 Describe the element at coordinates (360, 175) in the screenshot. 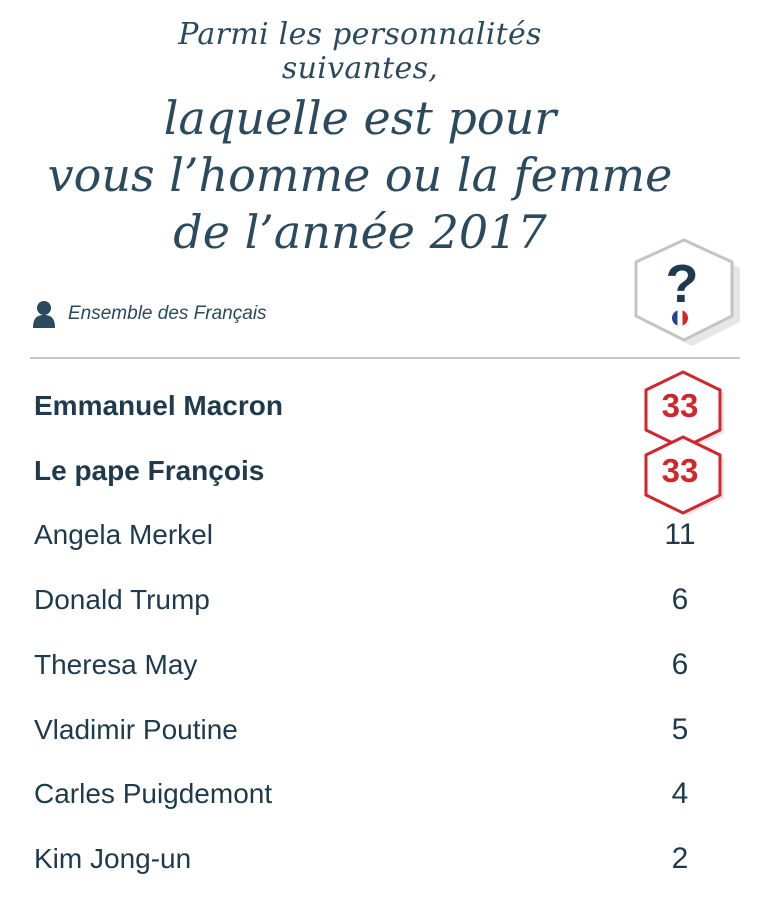

I see `title-line-4: vous l’homme ou la femme` at that location.